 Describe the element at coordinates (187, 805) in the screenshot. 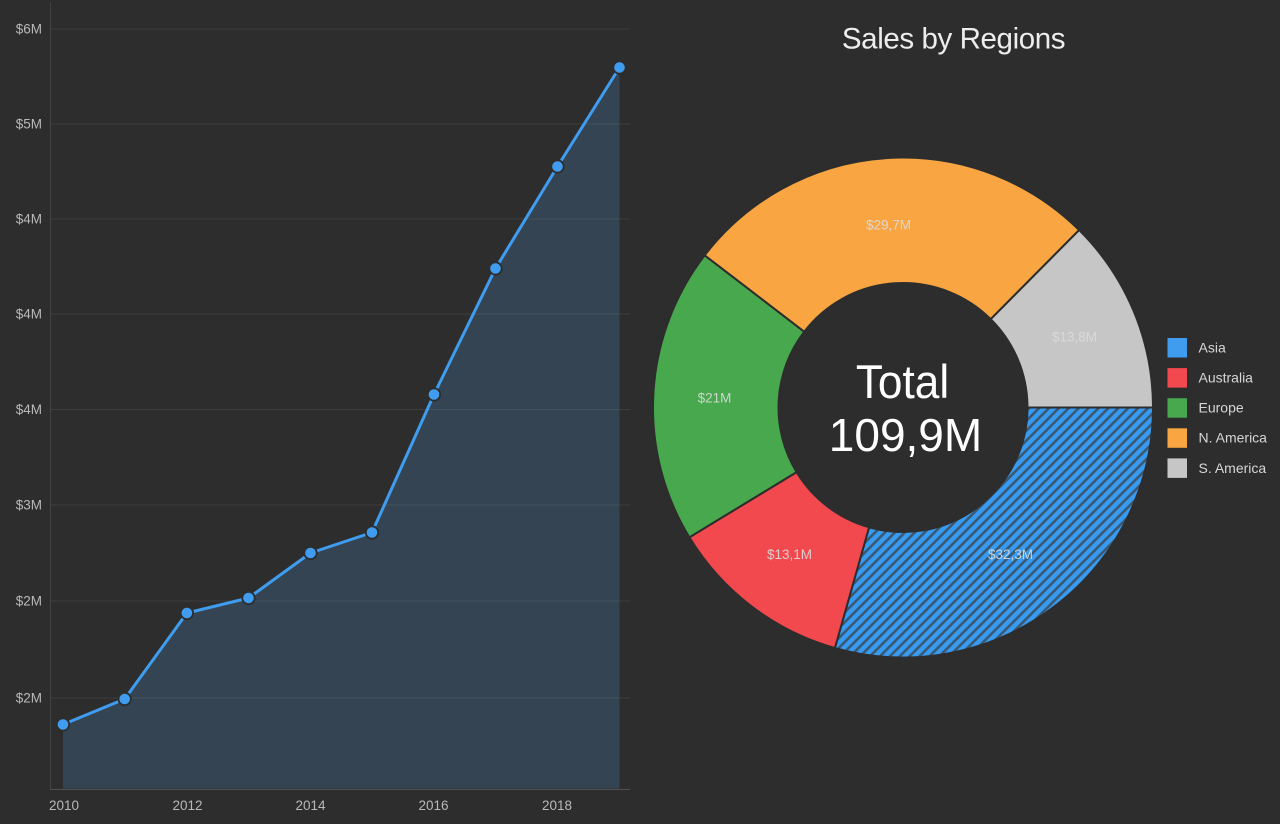

I see `svg-text: 2012` at that location.